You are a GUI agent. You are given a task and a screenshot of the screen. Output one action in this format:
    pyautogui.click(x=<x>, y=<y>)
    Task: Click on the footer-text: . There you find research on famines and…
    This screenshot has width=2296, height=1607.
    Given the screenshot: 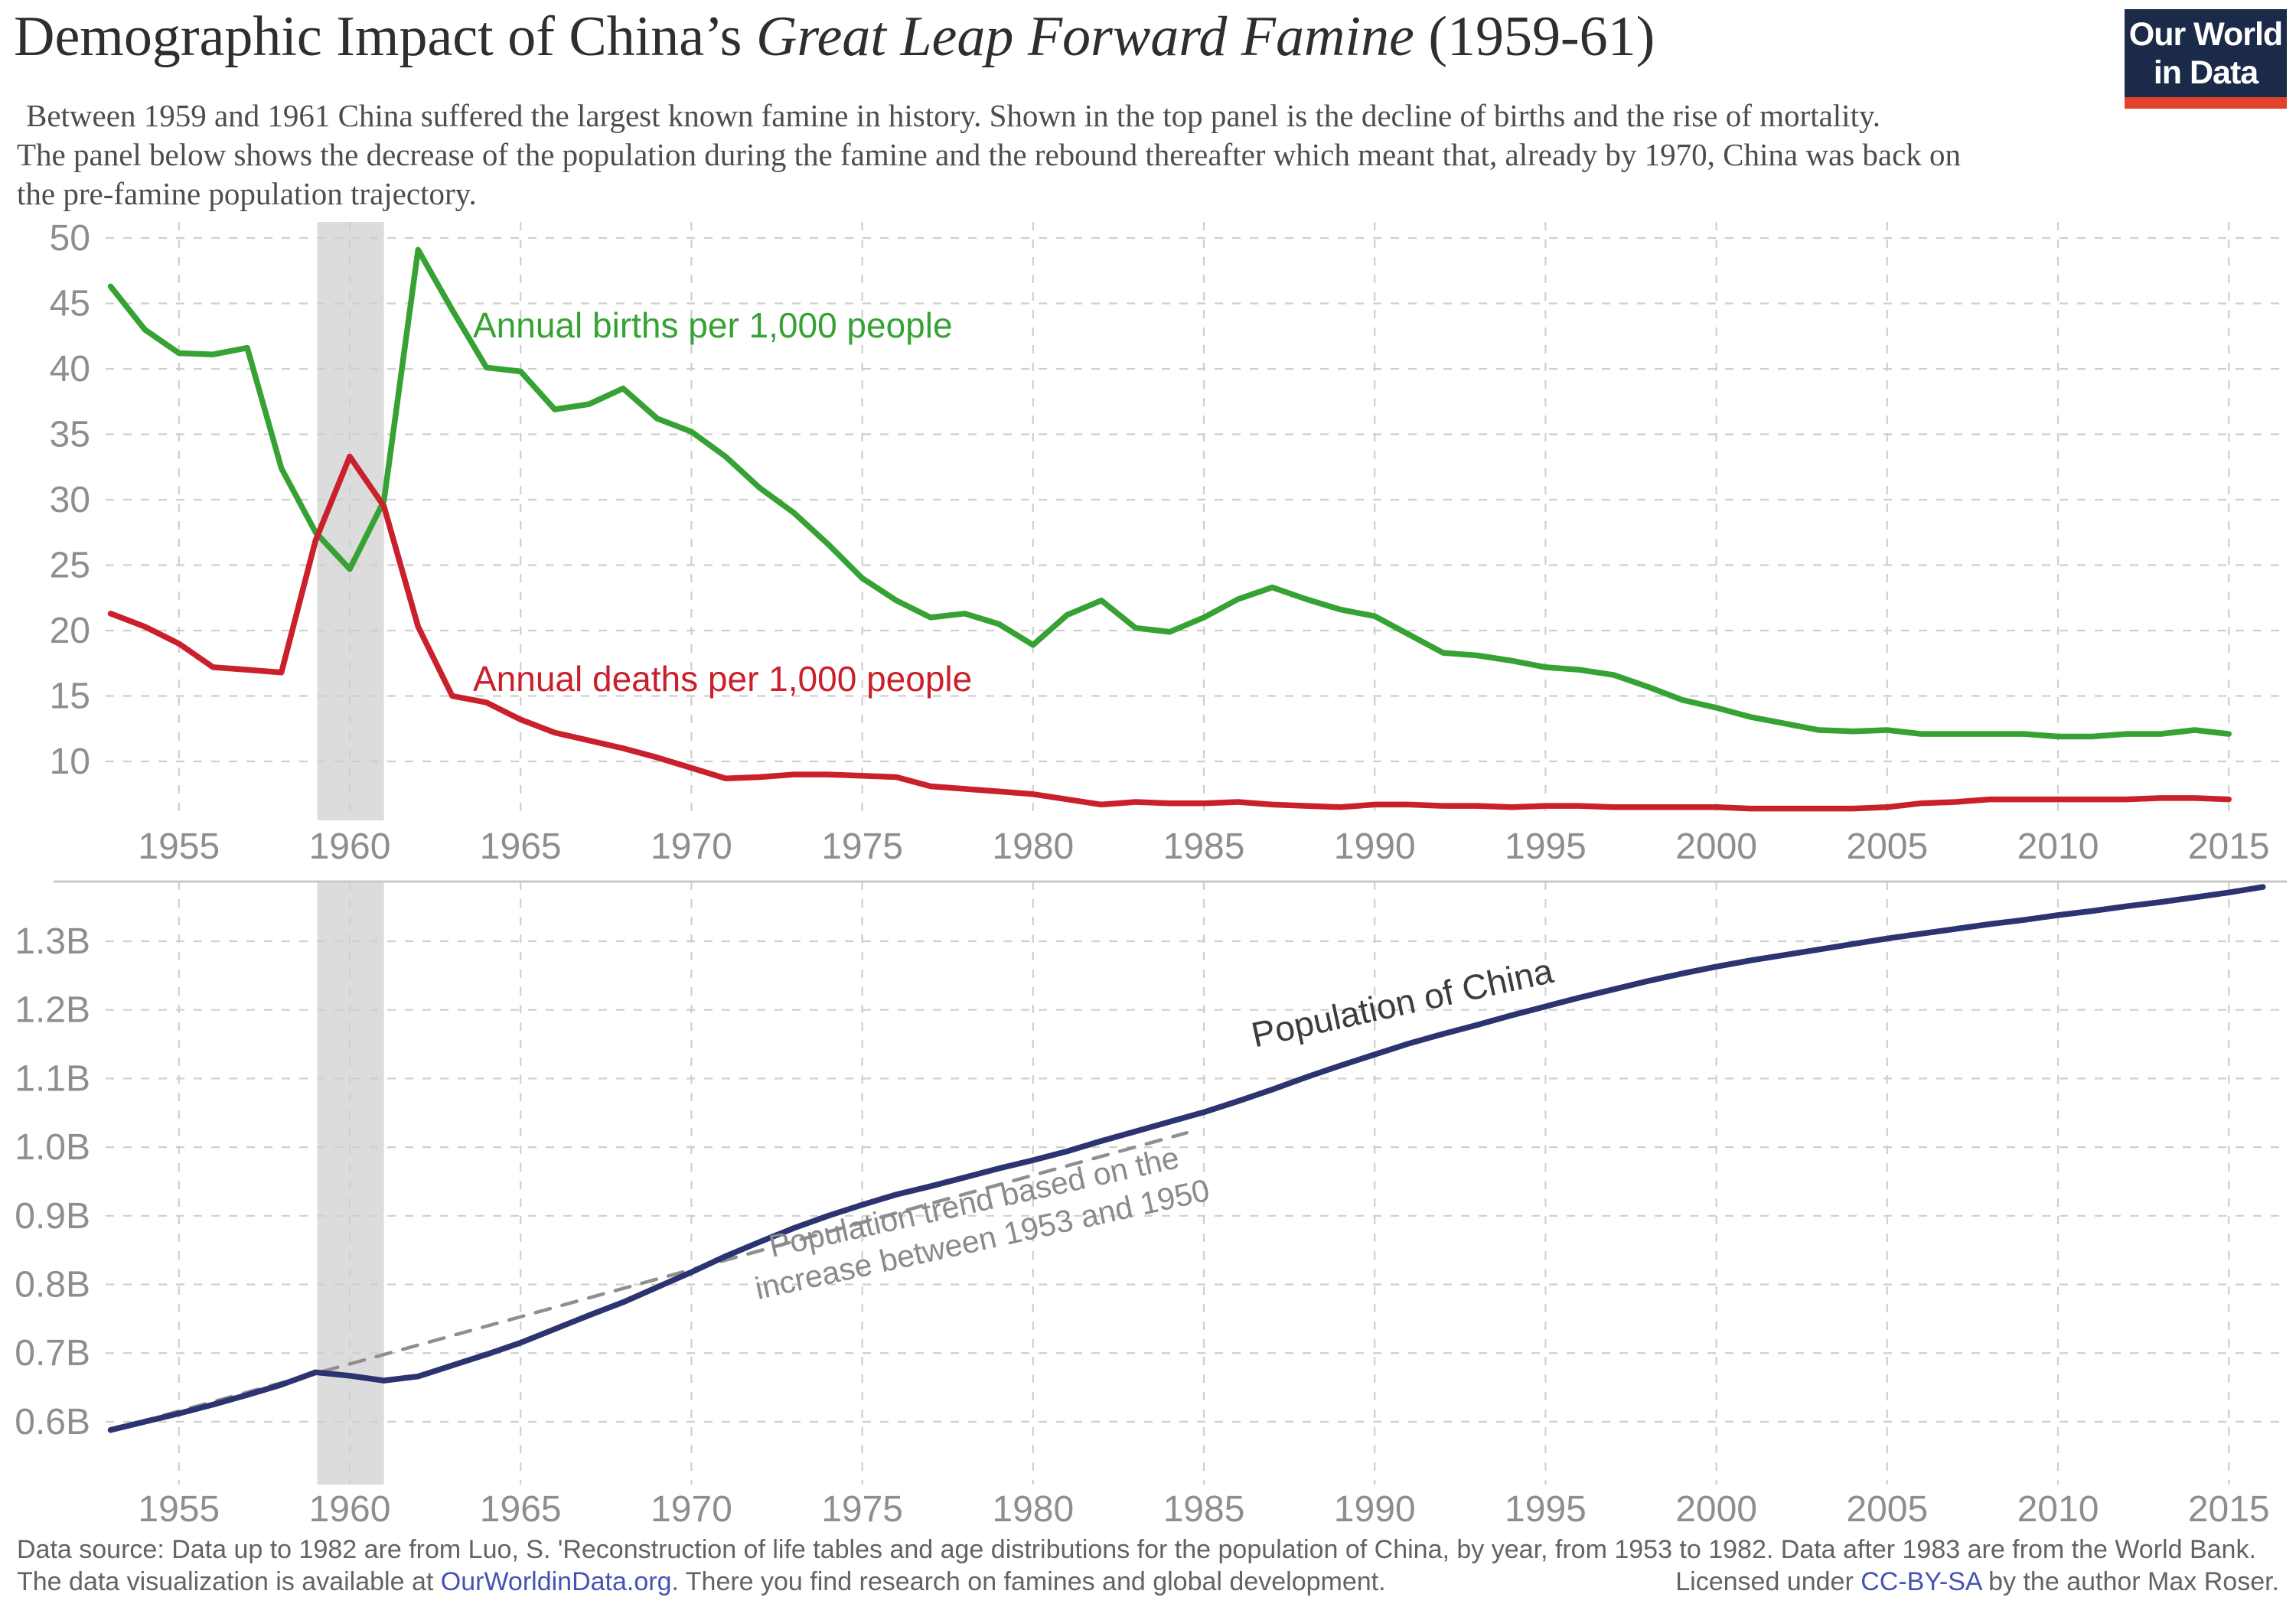 What is the action you would take?
    pyautogui.click(x=1028, y=1582)
    